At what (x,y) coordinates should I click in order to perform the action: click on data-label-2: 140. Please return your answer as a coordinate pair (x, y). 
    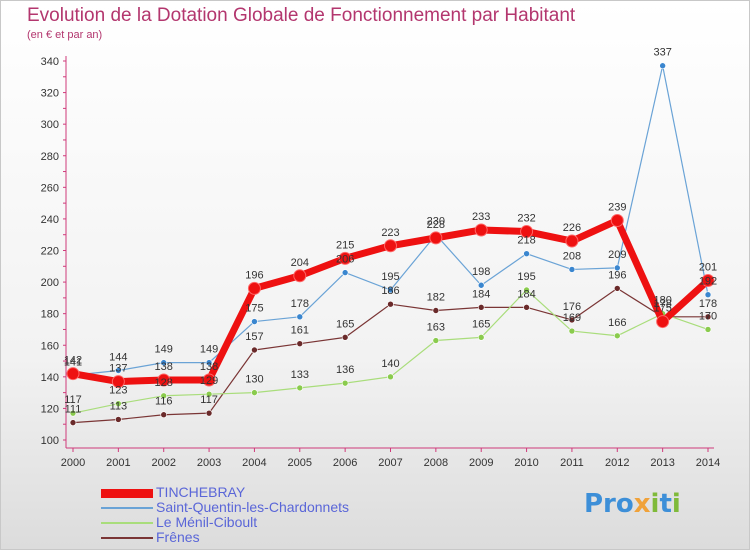
    Looking at the image, I should click on (390, 364).